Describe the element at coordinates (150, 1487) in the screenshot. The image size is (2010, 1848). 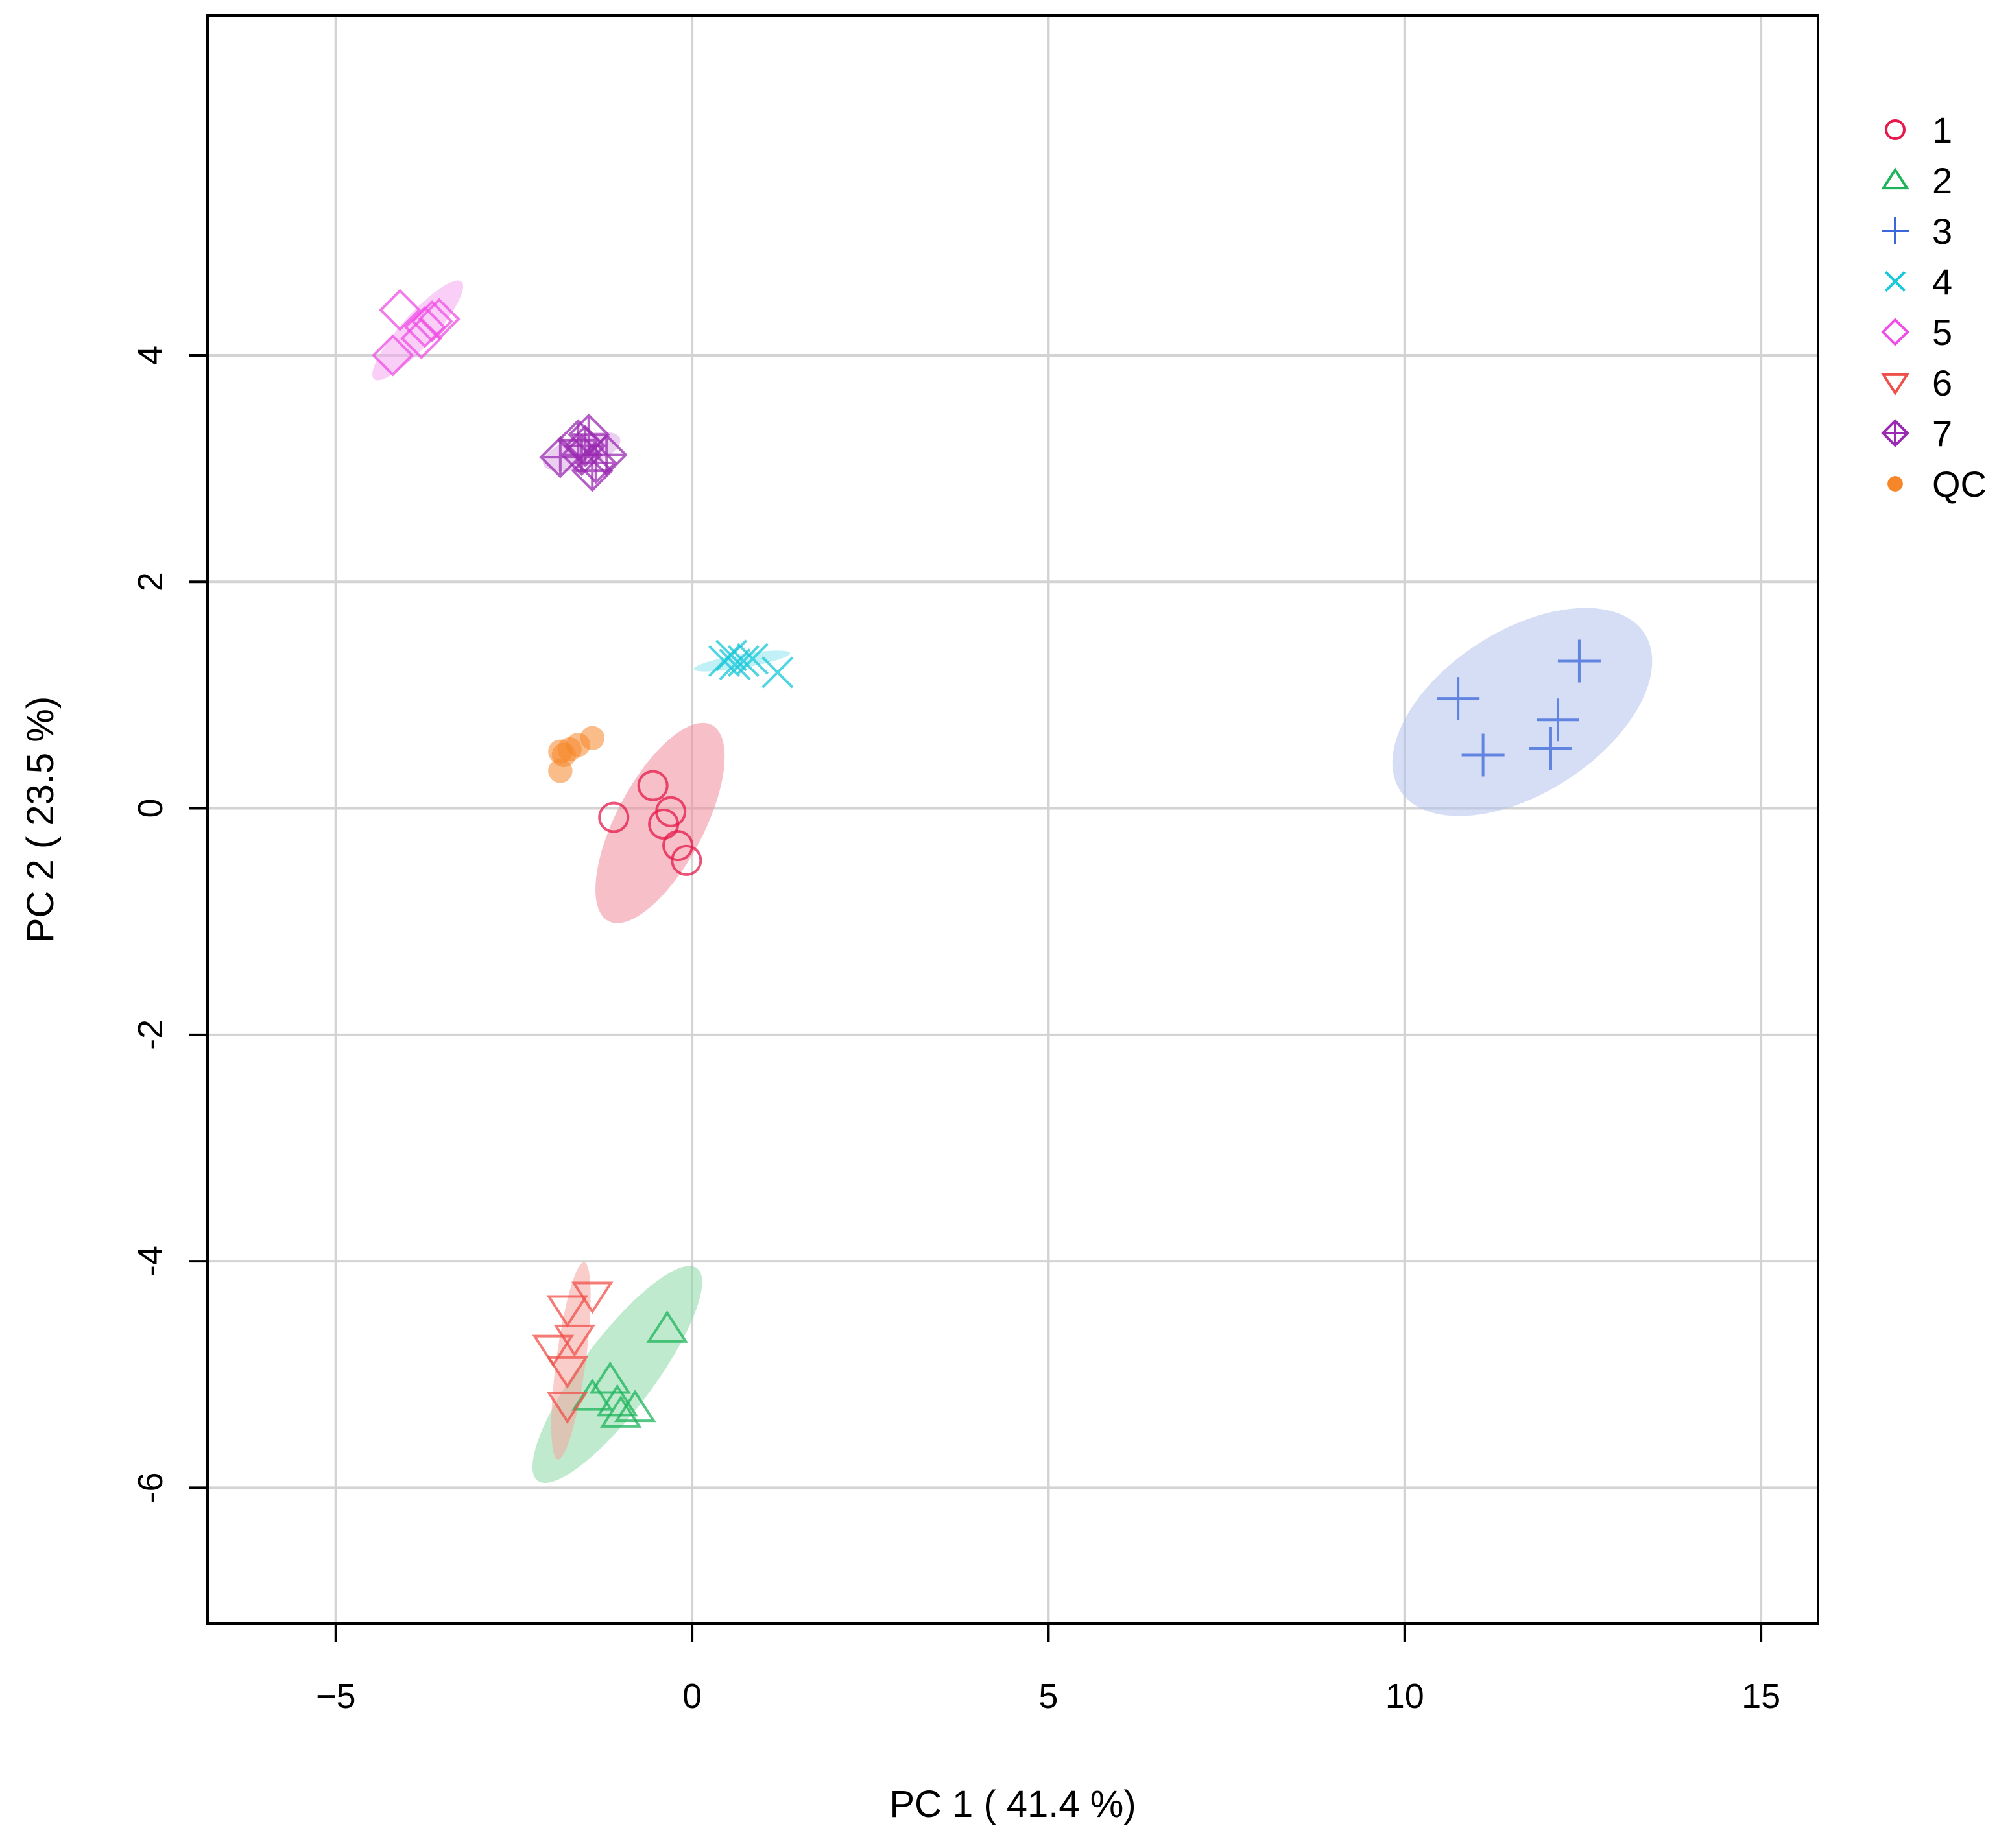
I see `y-tick-label: -6` at that location.